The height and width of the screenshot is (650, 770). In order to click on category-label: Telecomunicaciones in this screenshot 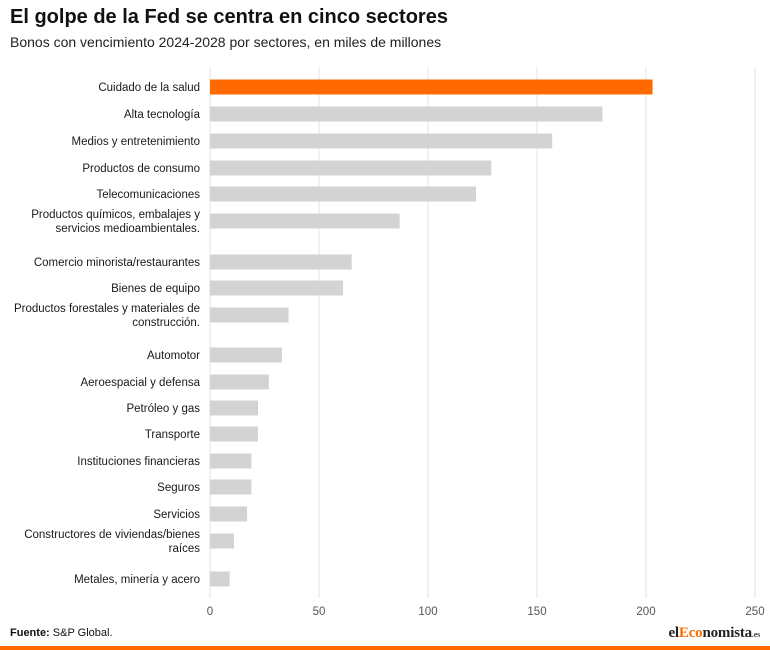, I will do `click(148, 195)`.